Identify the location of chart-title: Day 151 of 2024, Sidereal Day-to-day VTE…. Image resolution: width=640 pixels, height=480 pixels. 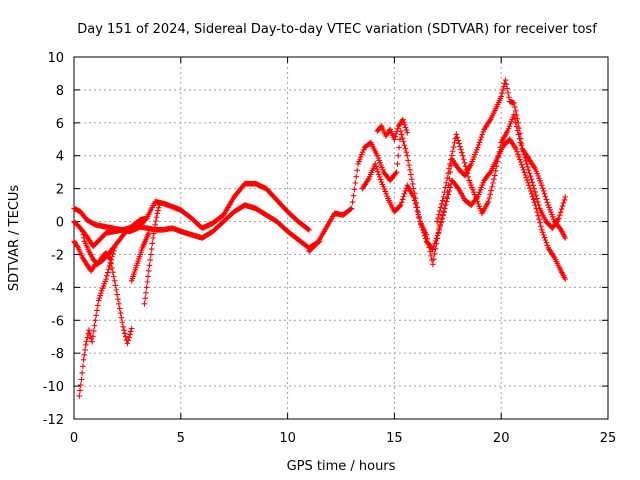
(337, 29).